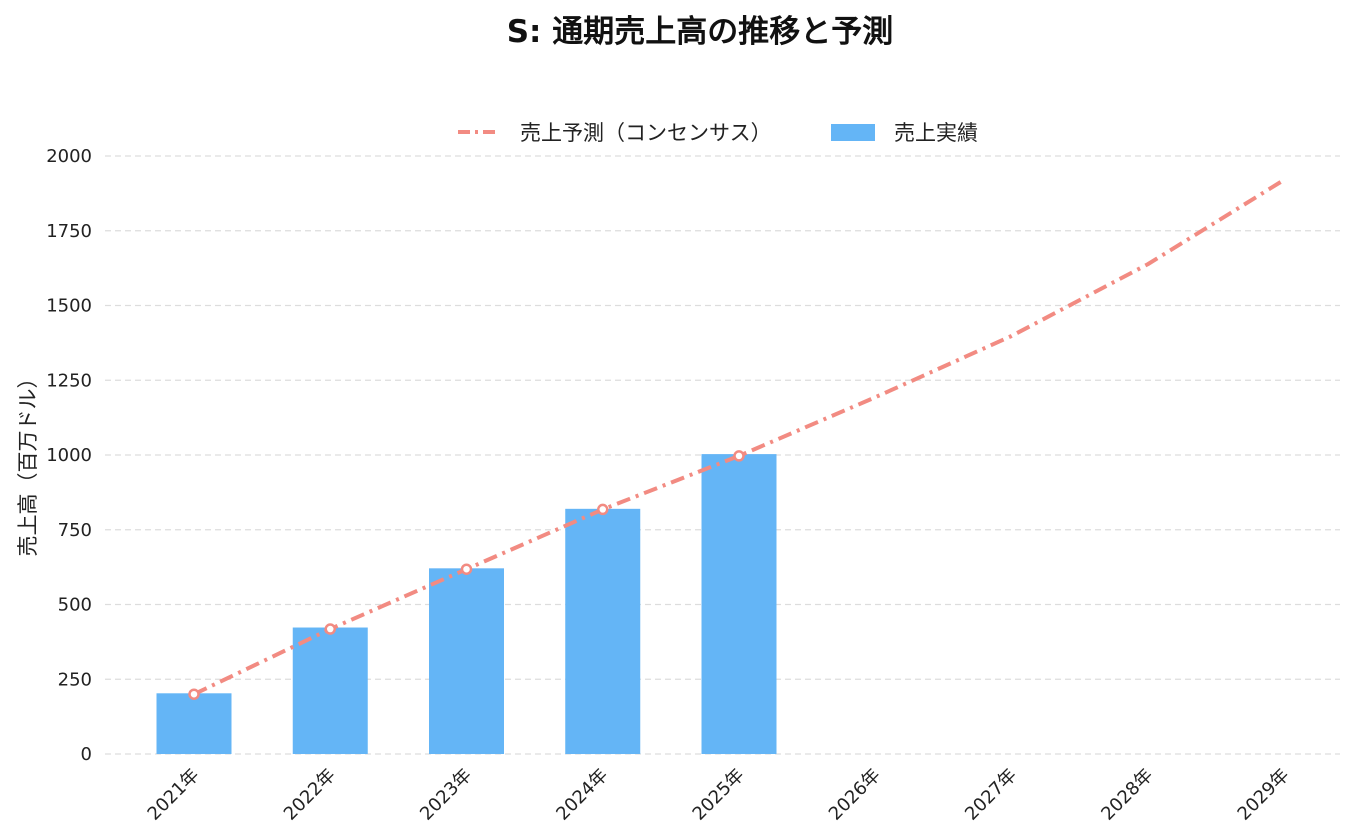 This screenshot has width=1356, height=838. I want to click on y-tick-label: 0, so click(86, 754).